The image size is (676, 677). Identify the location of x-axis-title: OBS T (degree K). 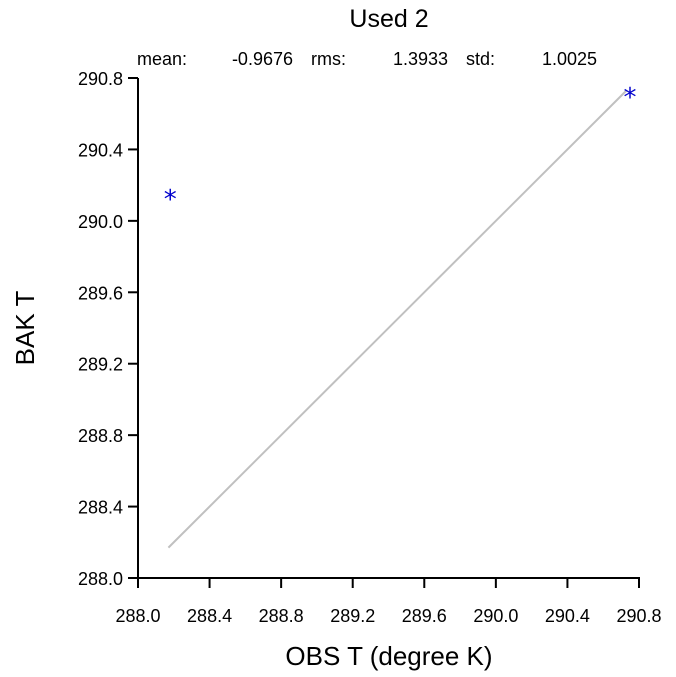
(388, 656).